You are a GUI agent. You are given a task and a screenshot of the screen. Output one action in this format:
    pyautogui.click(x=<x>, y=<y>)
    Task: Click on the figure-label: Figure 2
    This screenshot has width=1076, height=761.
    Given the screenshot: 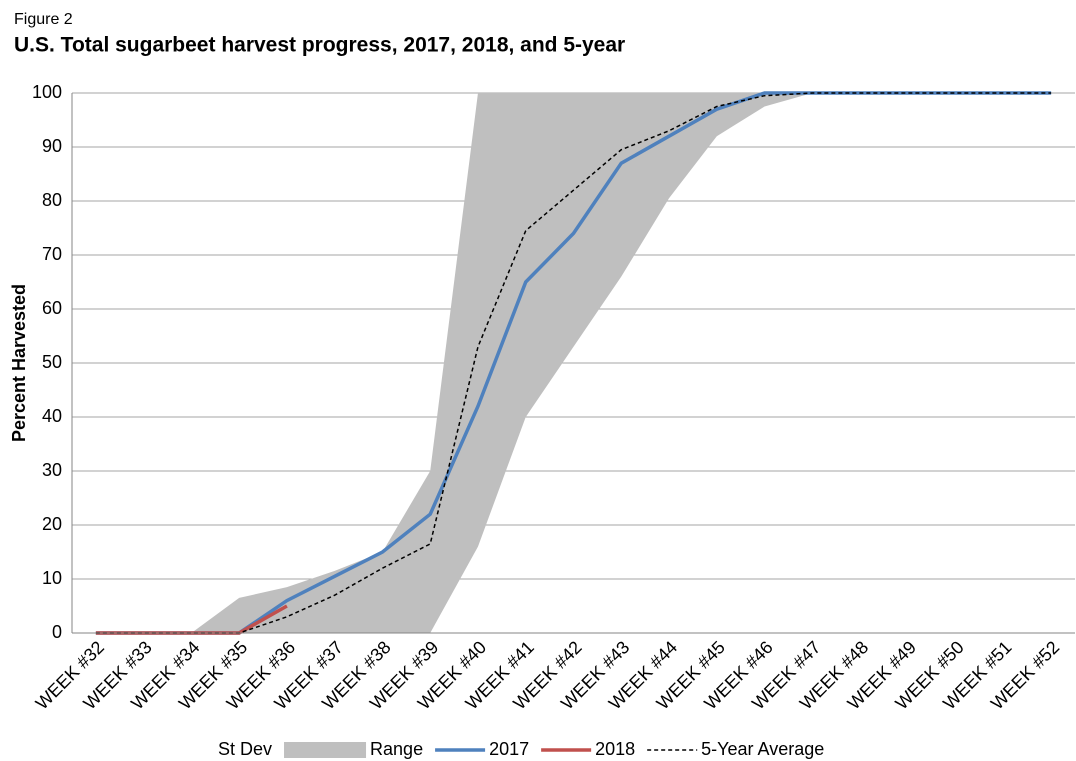 What is the action you would take?
    pyautogui.click(x=43, y=19)
    